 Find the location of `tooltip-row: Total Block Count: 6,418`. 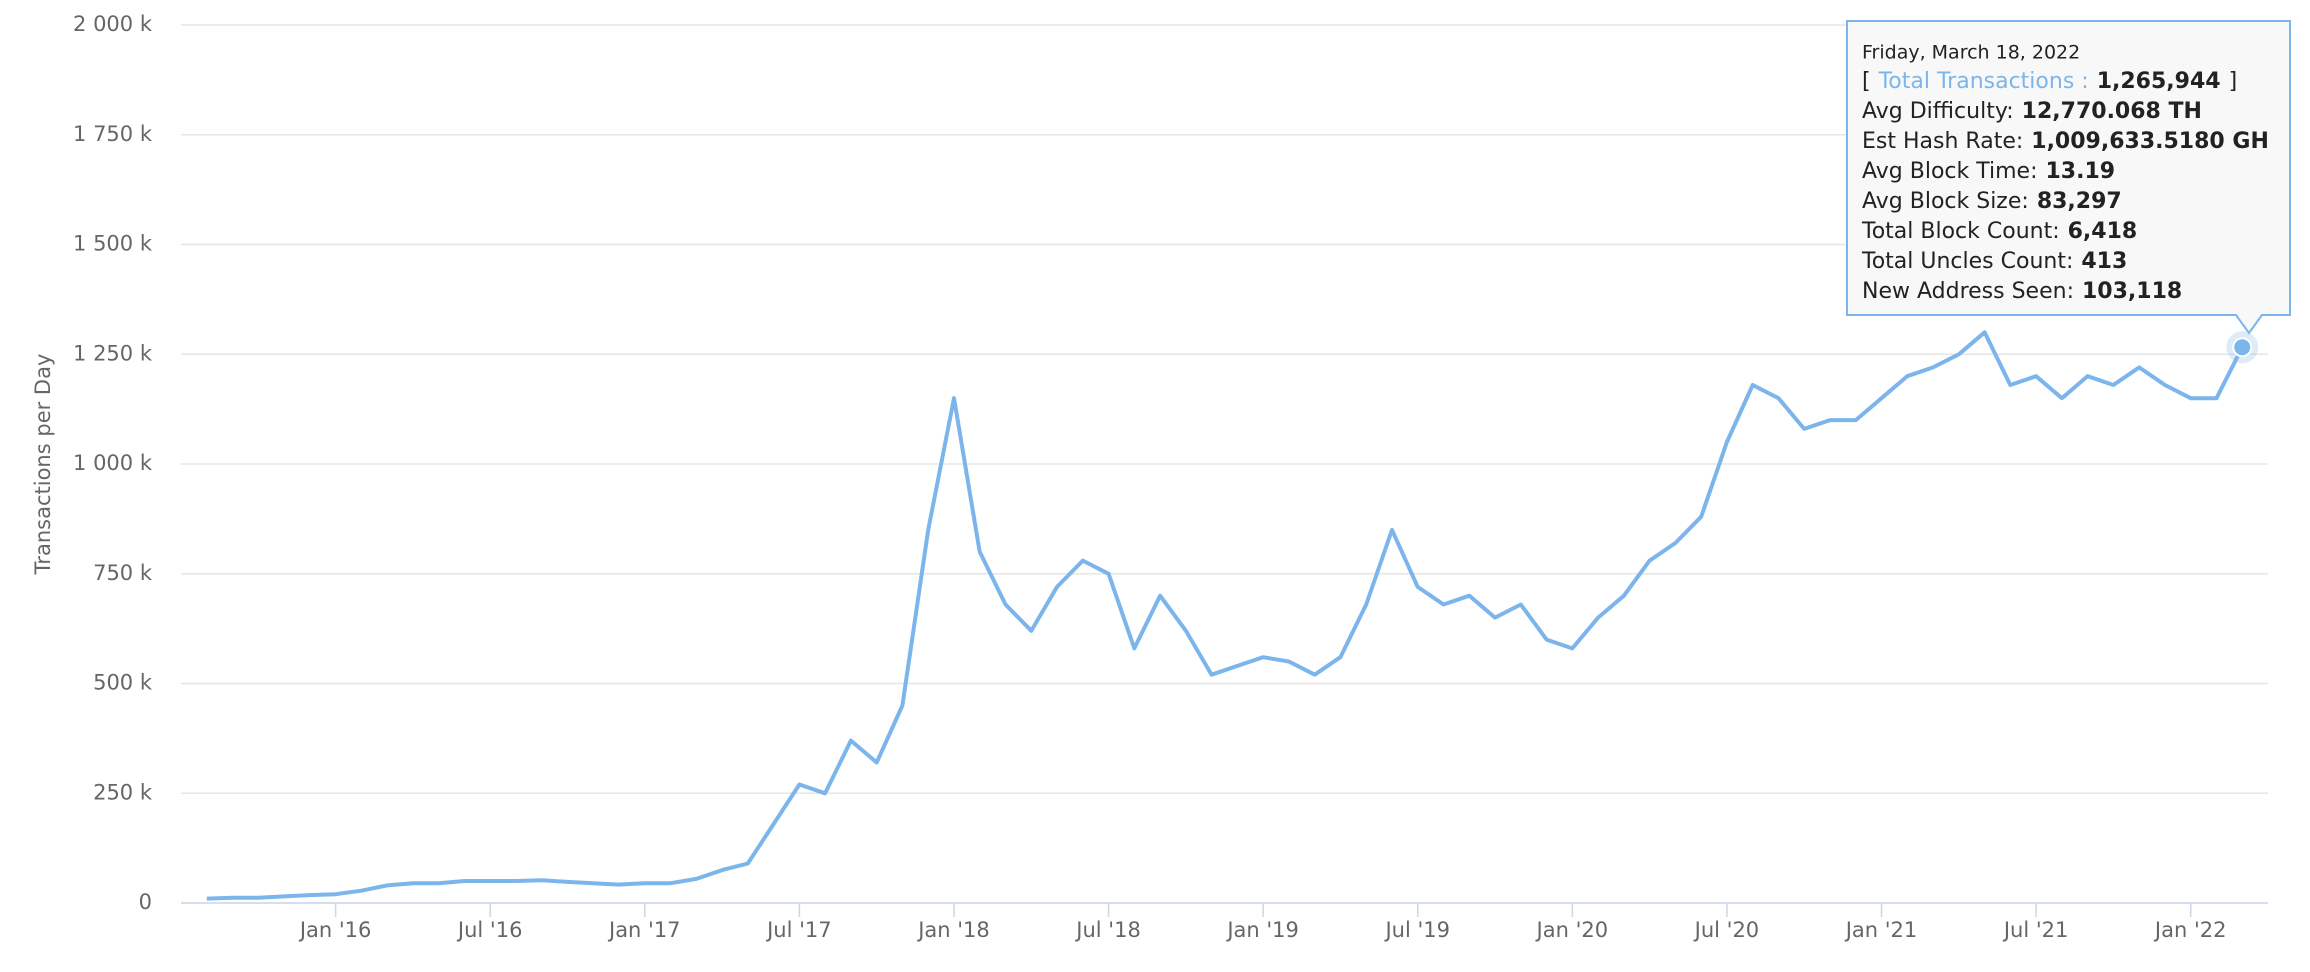

tooltip-row: Total Block Count: 6,418 is located at coordinates (1999, 231).